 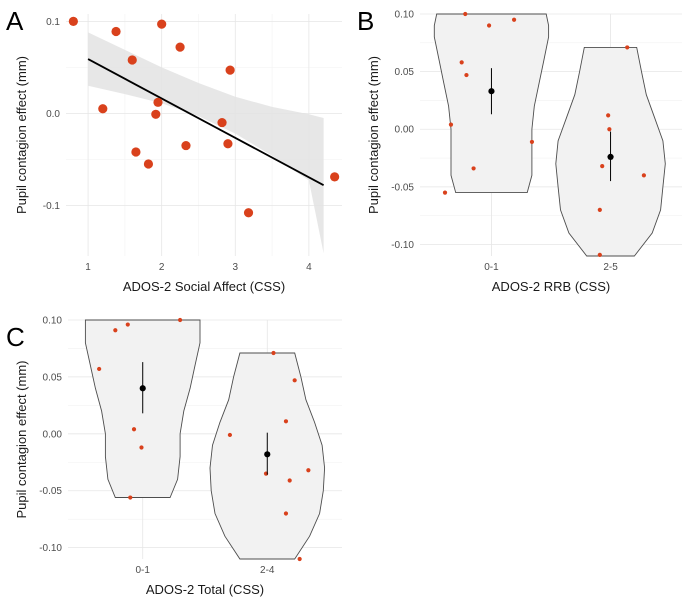 I want to click on x-tick-label: 2, so click(x=162, y=267).